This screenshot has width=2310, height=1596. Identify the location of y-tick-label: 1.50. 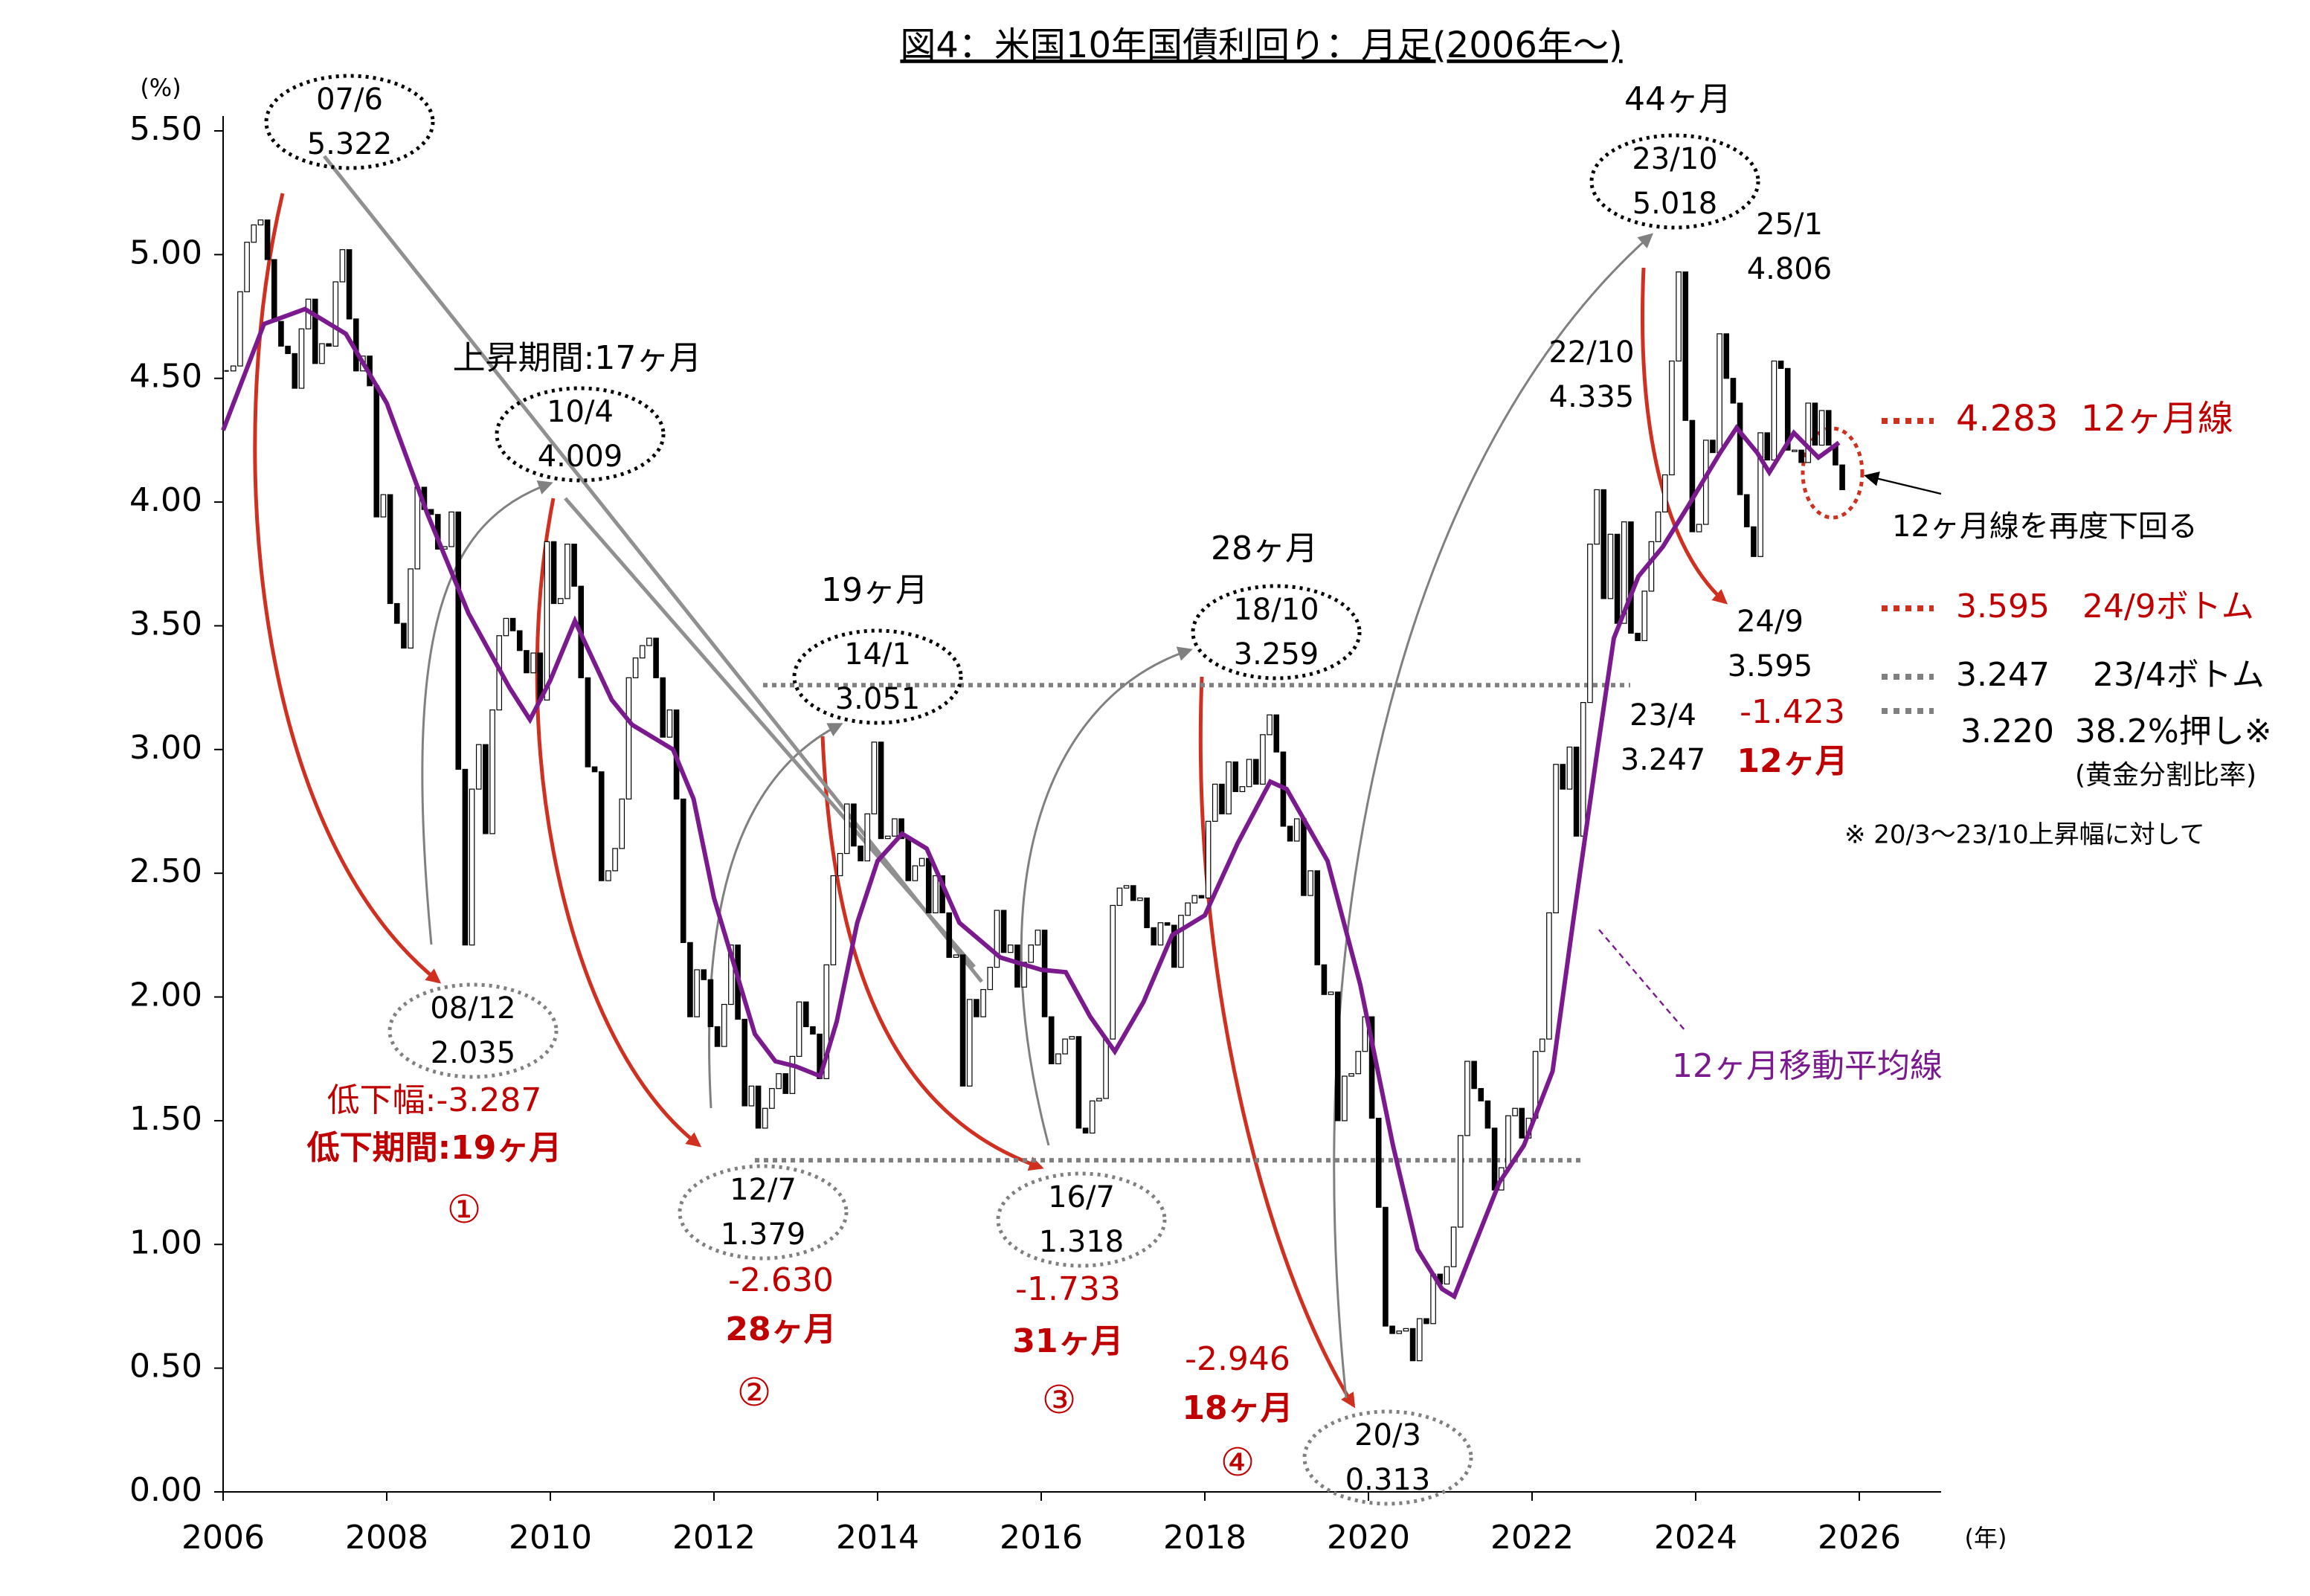
(165, 1119).